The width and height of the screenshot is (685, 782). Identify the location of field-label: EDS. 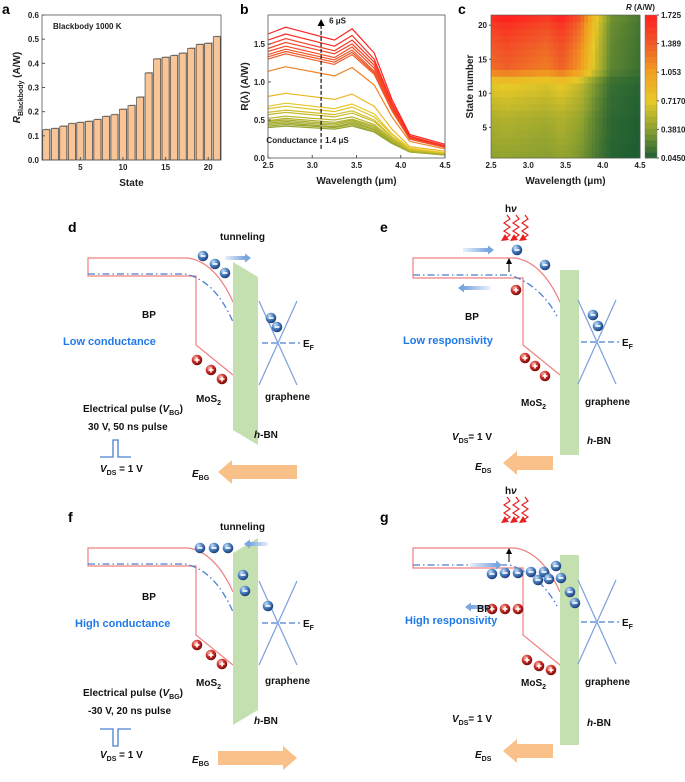
(483, 468).